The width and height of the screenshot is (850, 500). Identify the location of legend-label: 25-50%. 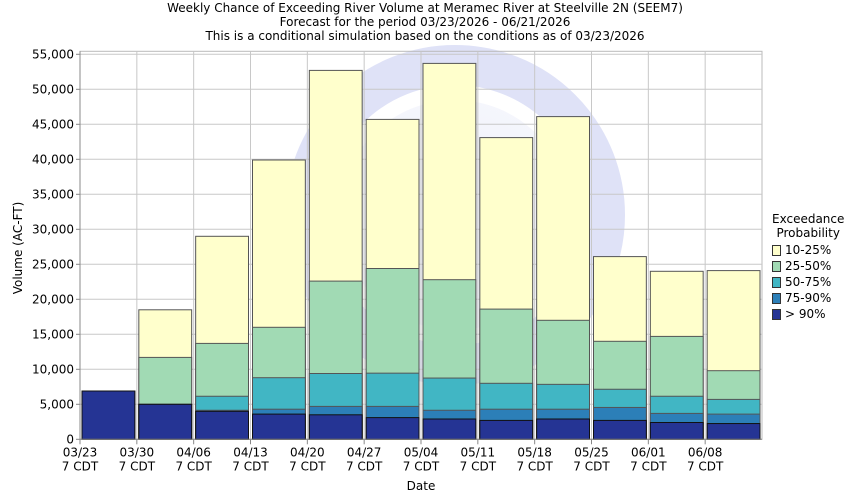
(808, 266).